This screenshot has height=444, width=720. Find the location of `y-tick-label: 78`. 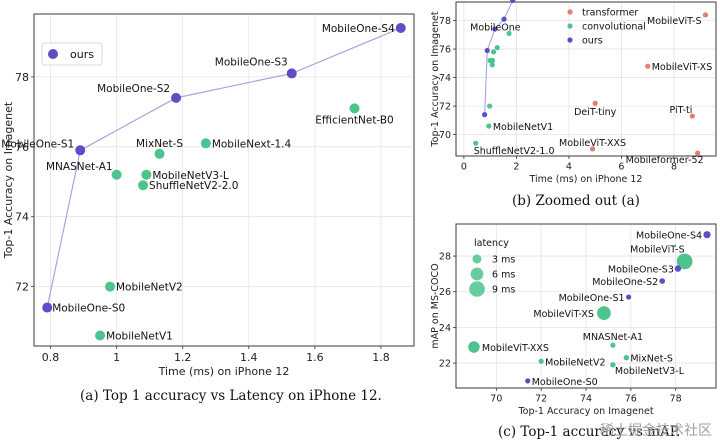

y-tick-label: 78 is located at coordinates (22, 77).